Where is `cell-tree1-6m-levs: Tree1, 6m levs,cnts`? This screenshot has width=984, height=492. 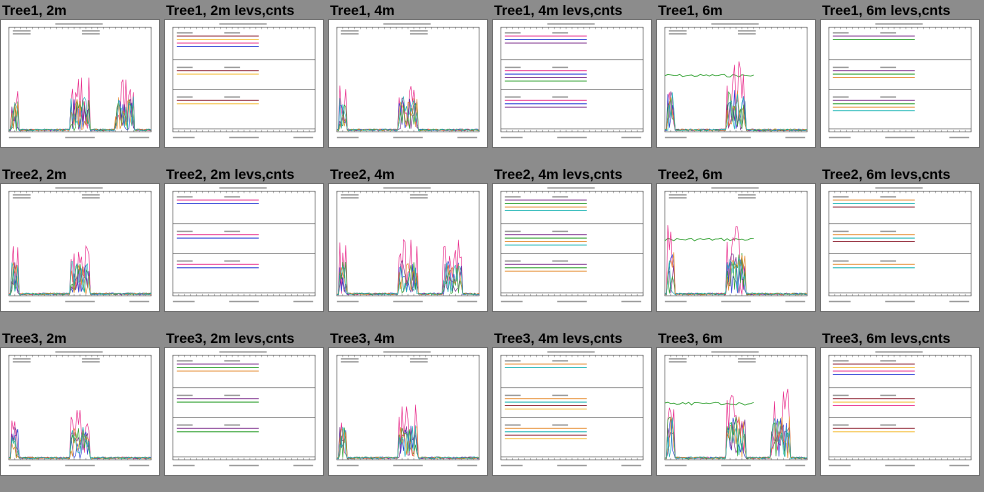
cell-tree1-6m-levs: Tree1, 6m levs,cnts is located at coordinates (900, 81).